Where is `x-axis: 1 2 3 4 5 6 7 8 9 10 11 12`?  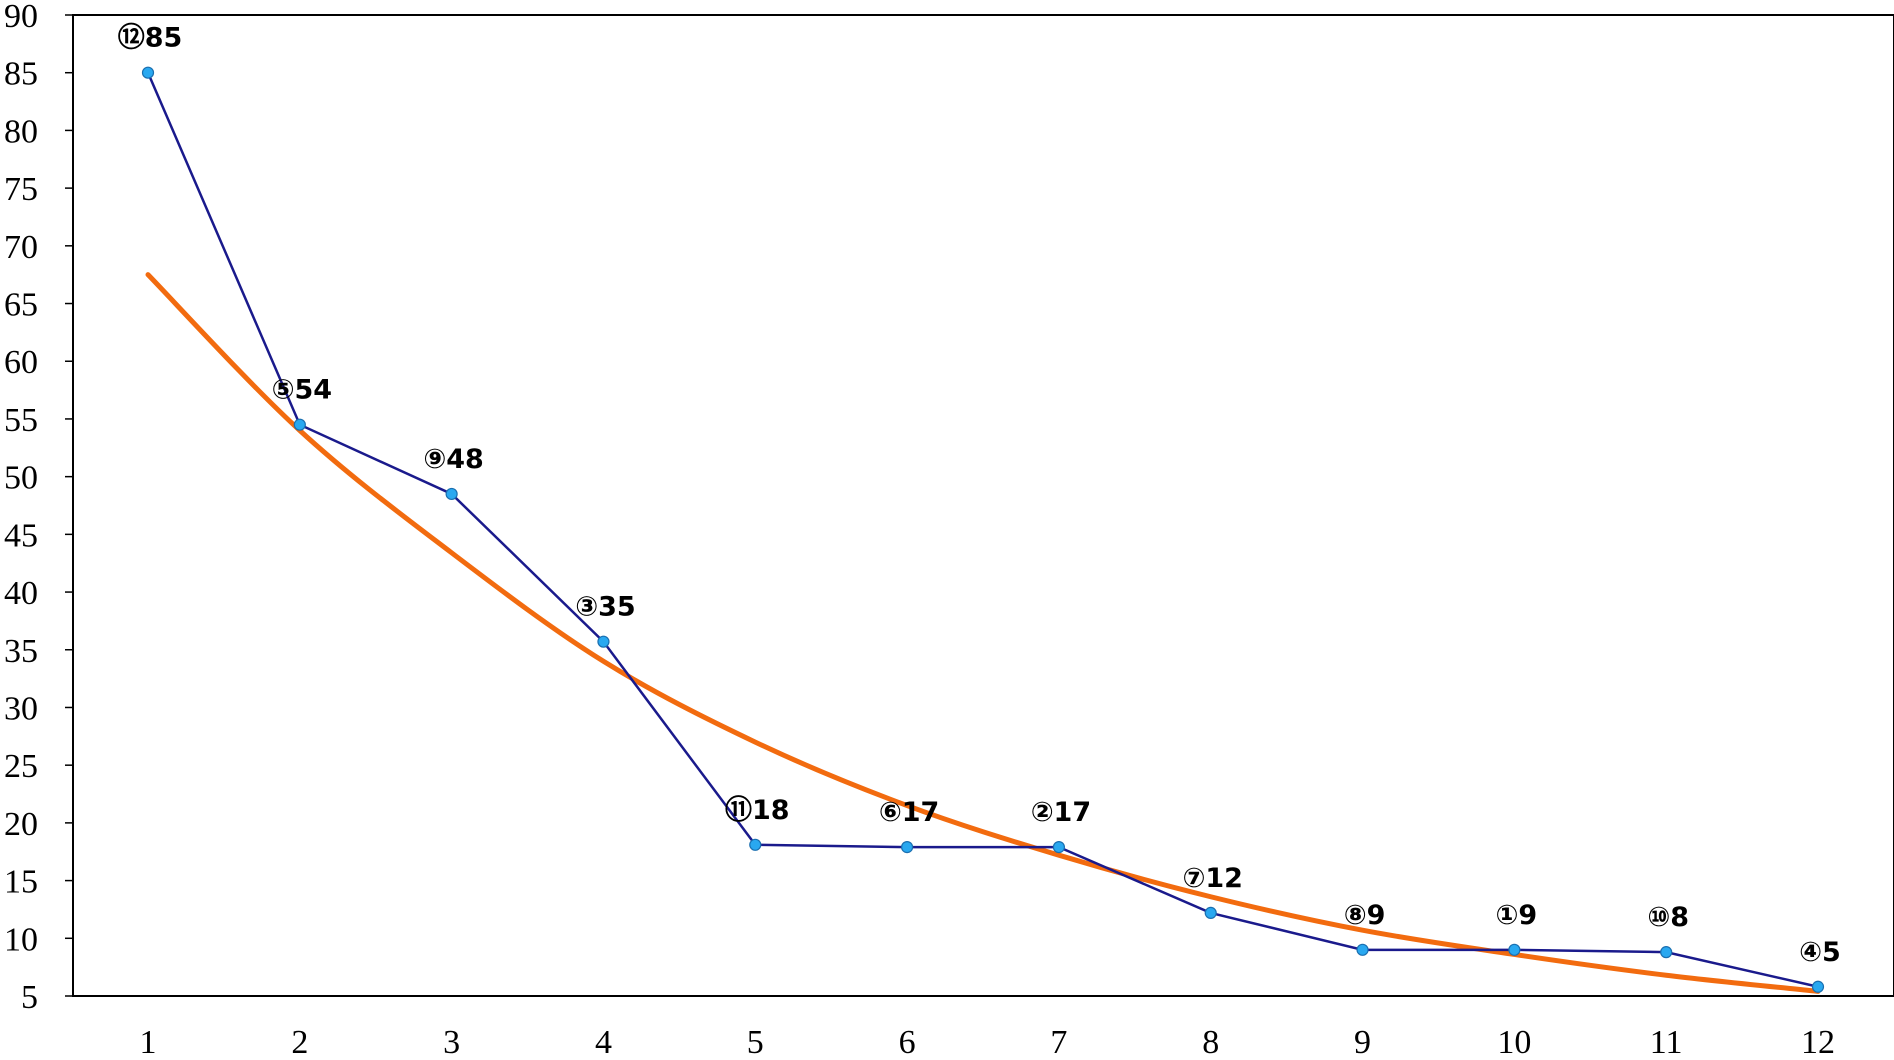 x-axis: 1 2 3 4 5 6 7 8 9 10 11 12 is located at coordinates (988, 1042).